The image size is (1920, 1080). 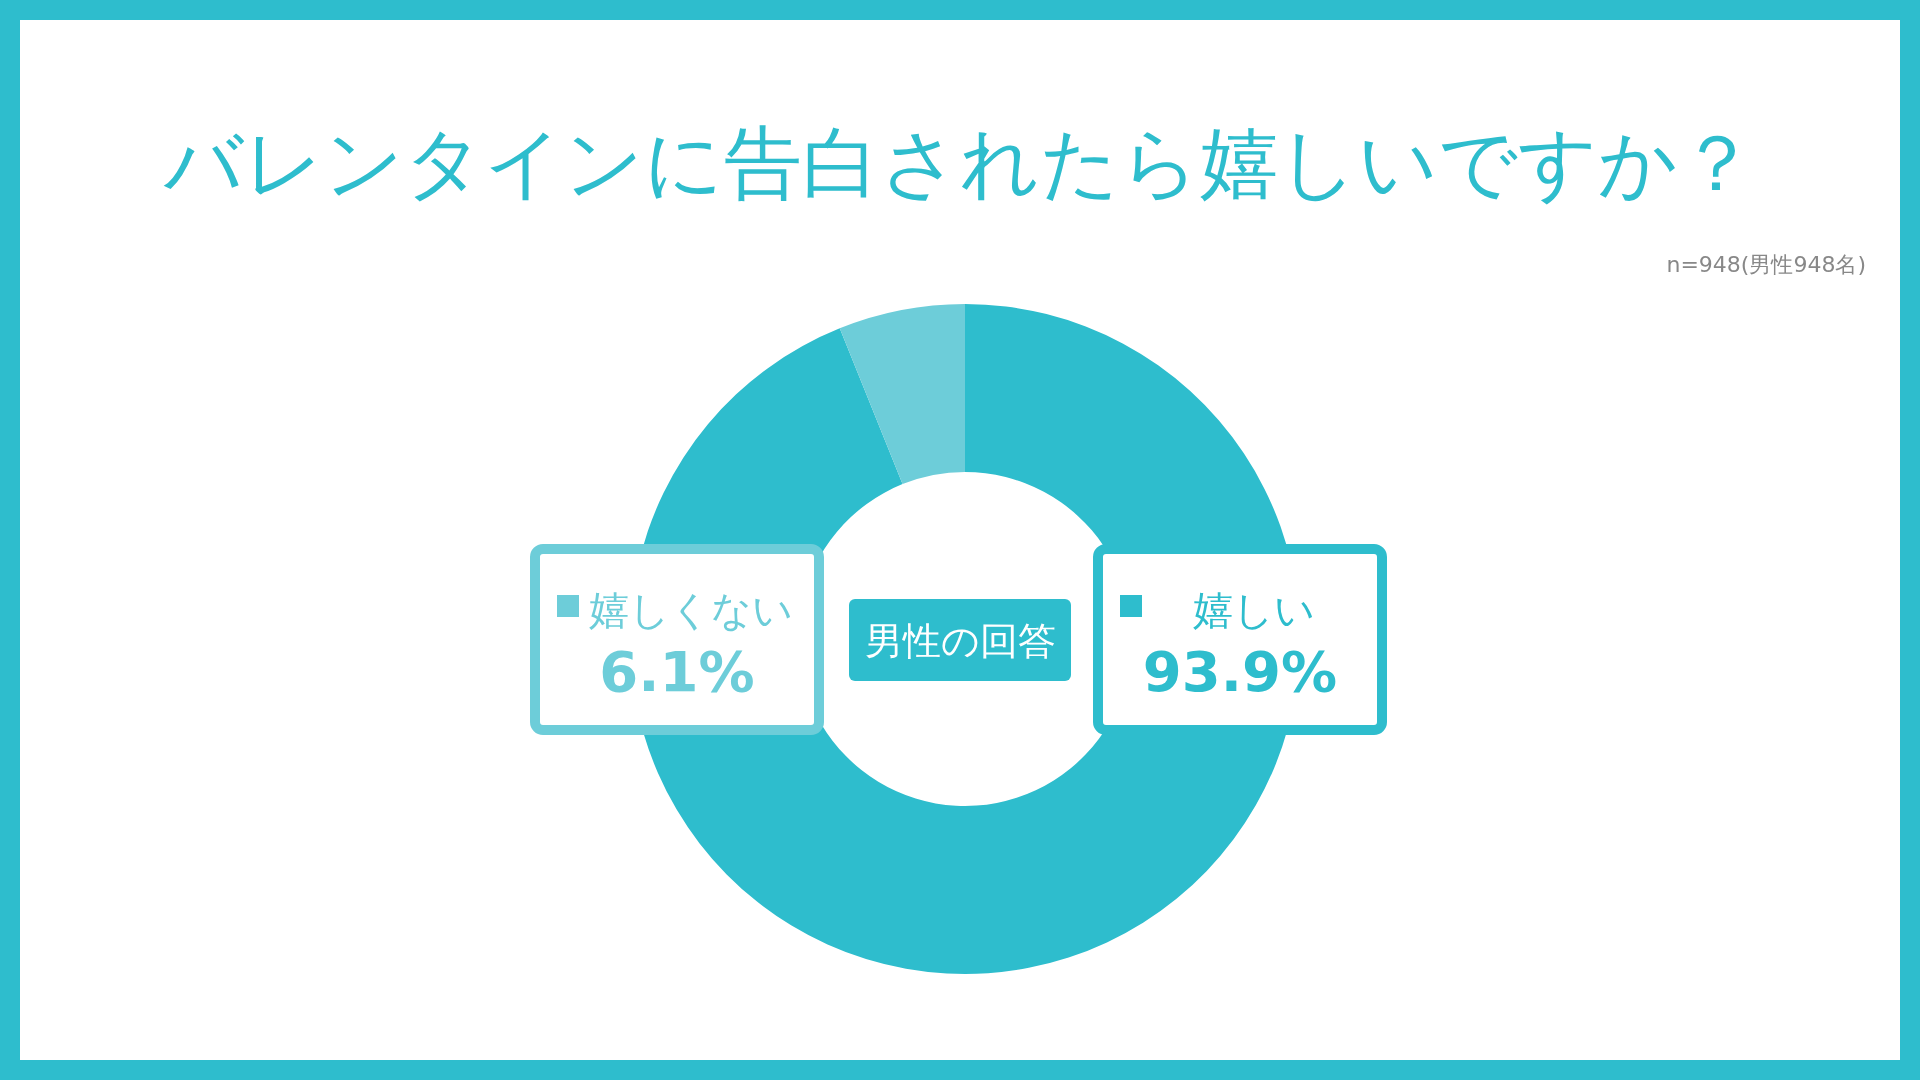 What do you see at coordinates (1766, 264) in the screenshot?
I see `text: n=948(男性948名)` at bounding box center [1766, 264].